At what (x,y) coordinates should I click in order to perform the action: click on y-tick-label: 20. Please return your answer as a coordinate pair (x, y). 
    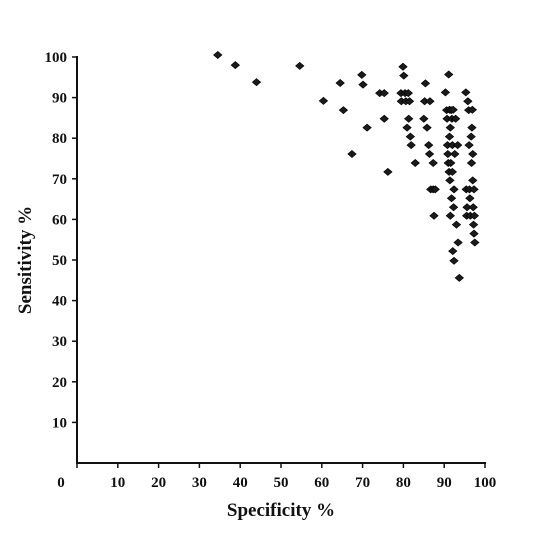
    Looking at the image, I should click on (59, 383).